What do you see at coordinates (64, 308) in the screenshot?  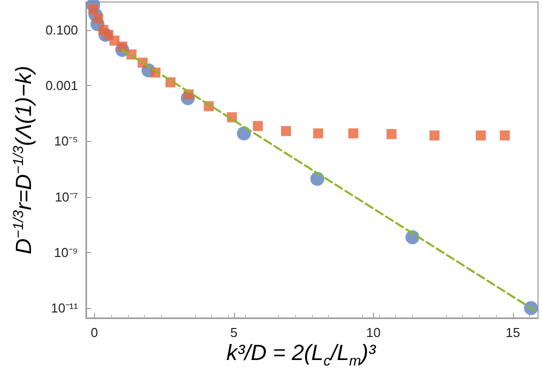 I see `y-tick-label: 10⁻¹¹` at bounding box center [64, 308].